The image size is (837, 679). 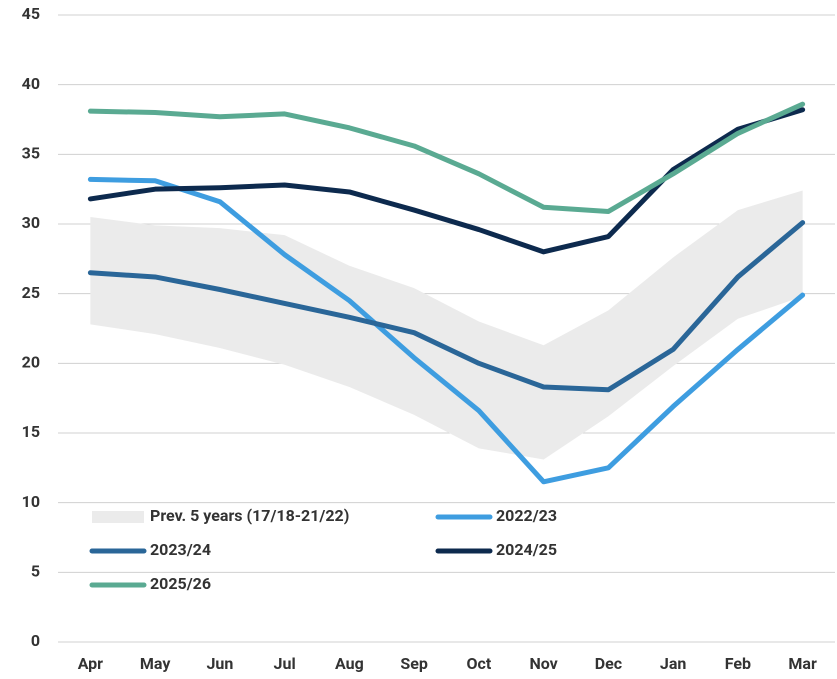 What do you see at coordinates (219, 663) in the screenshot?
I see `x-tick-label: Jun` at bounding box center [219, 663].